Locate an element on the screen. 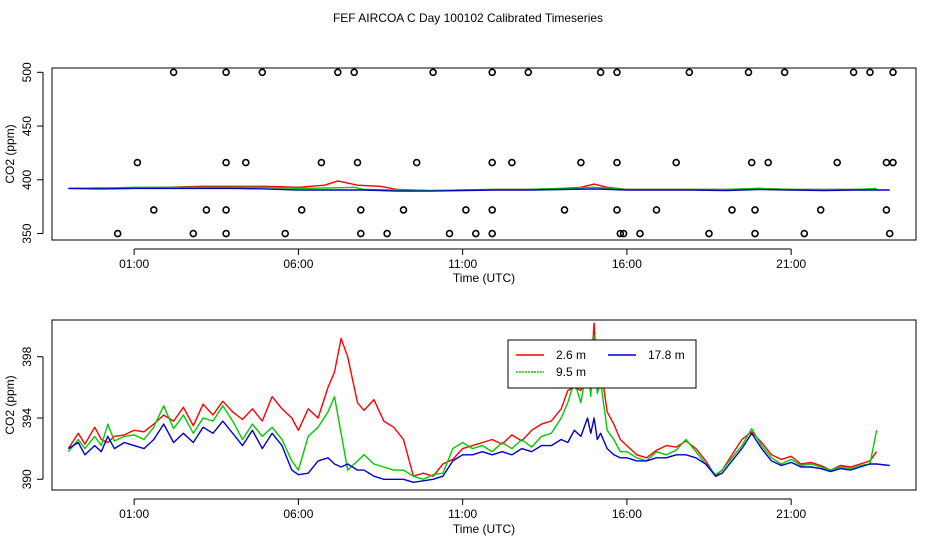 This screenshot has width=936, height=540. panel-top-xaxis: 01:00 06:00 11:00 16:00 21:00 is located at coordinates (463, 259).